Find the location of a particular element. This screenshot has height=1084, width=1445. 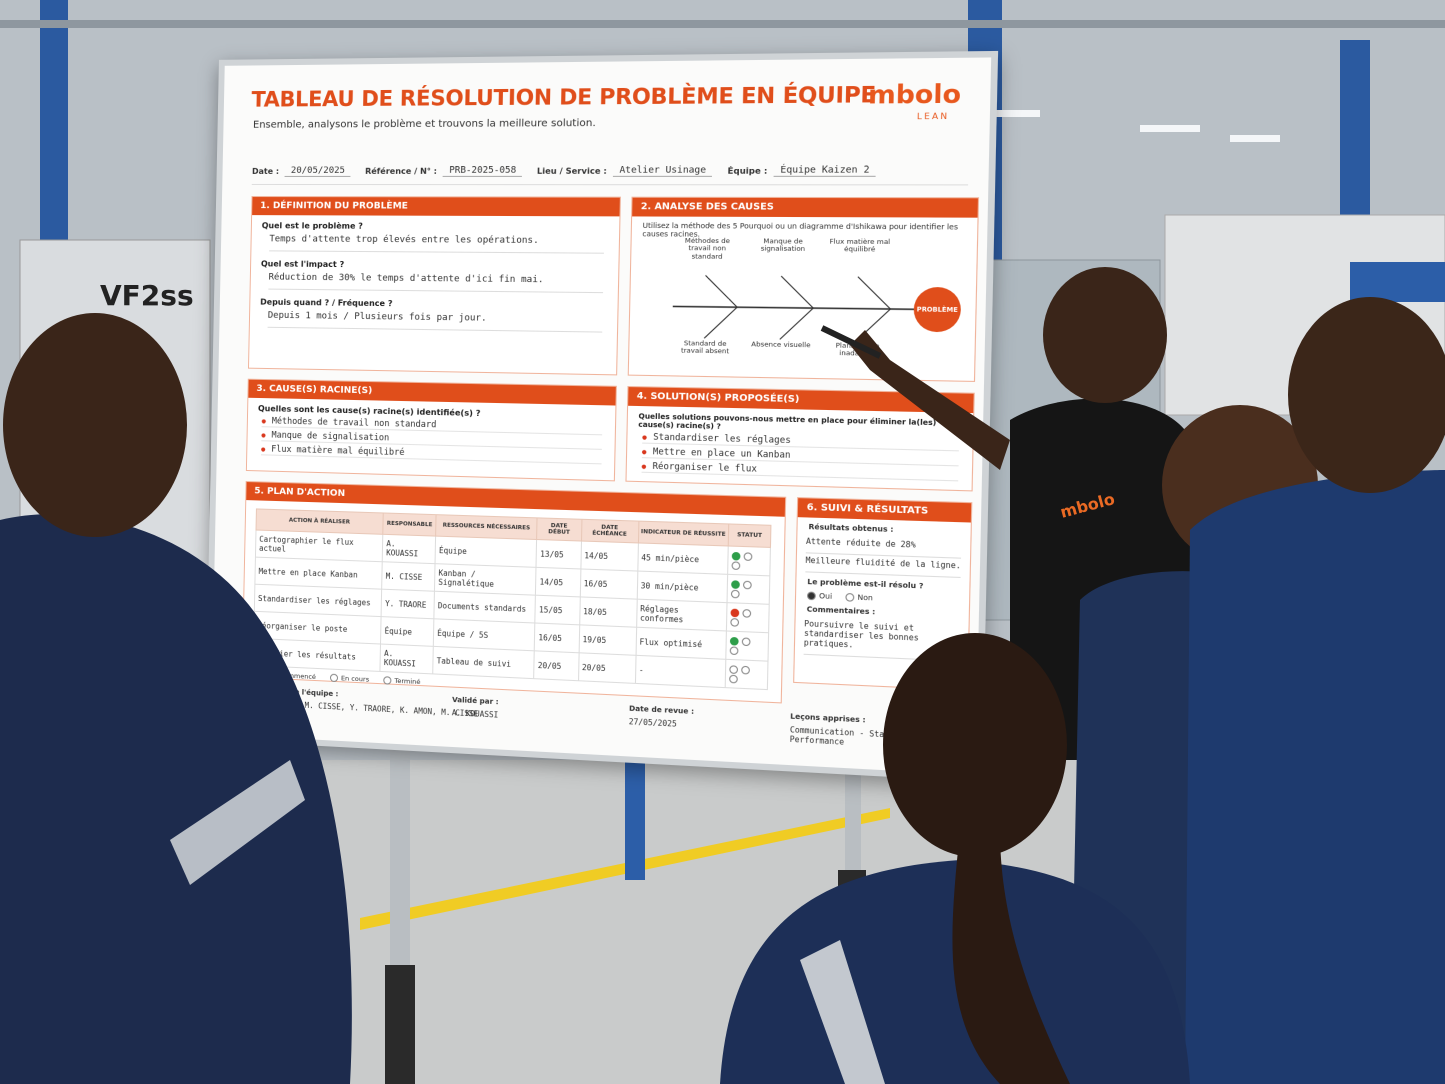

presenter-arm is located at coordinates (930, 400).